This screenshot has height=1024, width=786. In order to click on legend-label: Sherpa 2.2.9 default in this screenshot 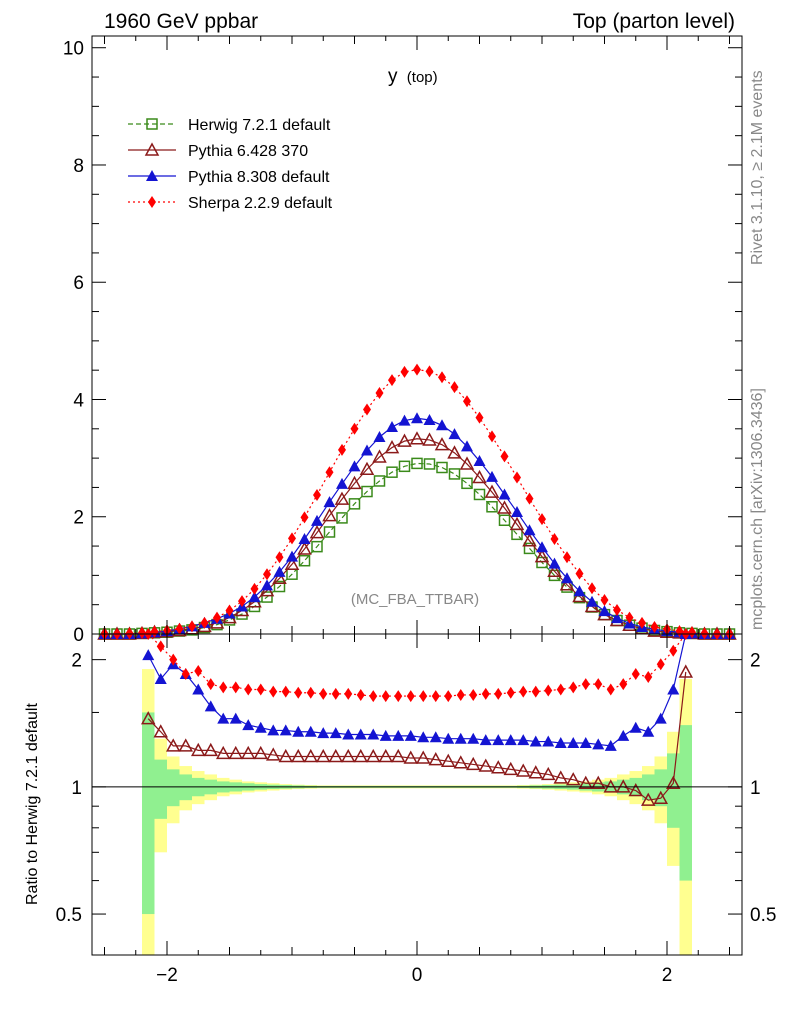, I will do `click(260, 203)`.